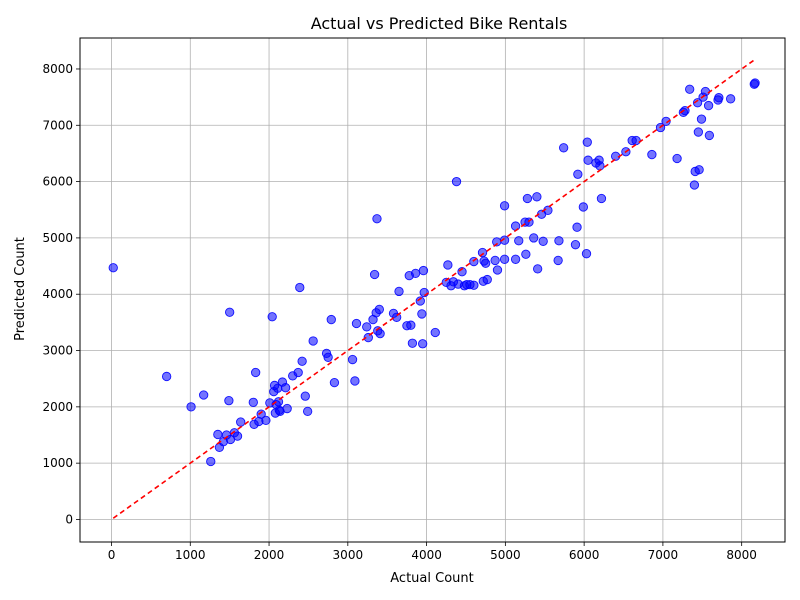 The height and width of the screenshot is (600, 800). I want to click on x-tick-label: 5000, so click(505, 555).